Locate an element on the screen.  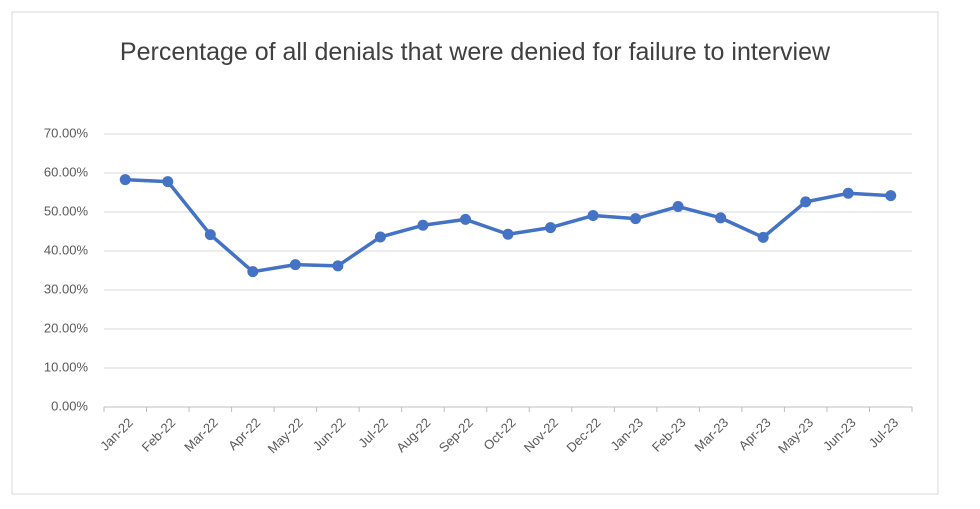
data-line is located at coordinates (508, 225).